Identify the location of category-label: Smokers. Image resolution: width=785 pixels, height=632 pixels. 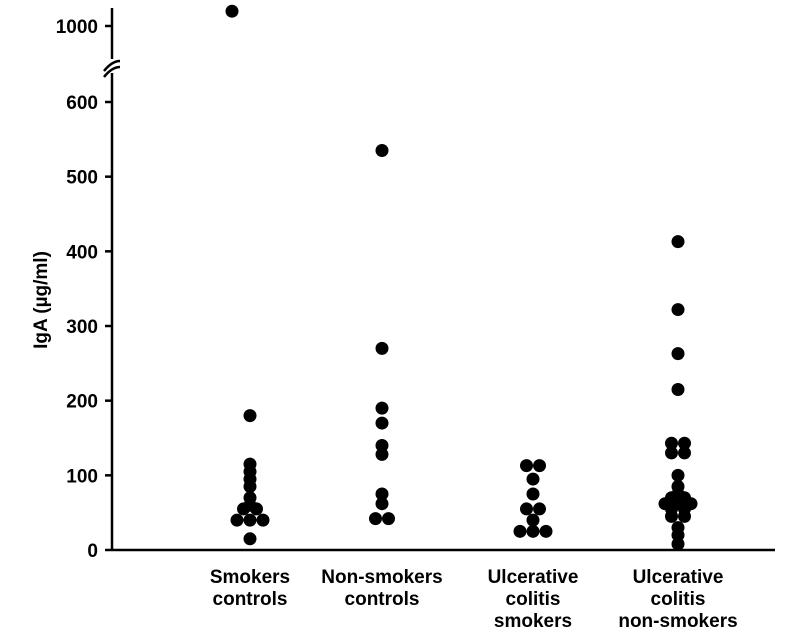
(250, 577).